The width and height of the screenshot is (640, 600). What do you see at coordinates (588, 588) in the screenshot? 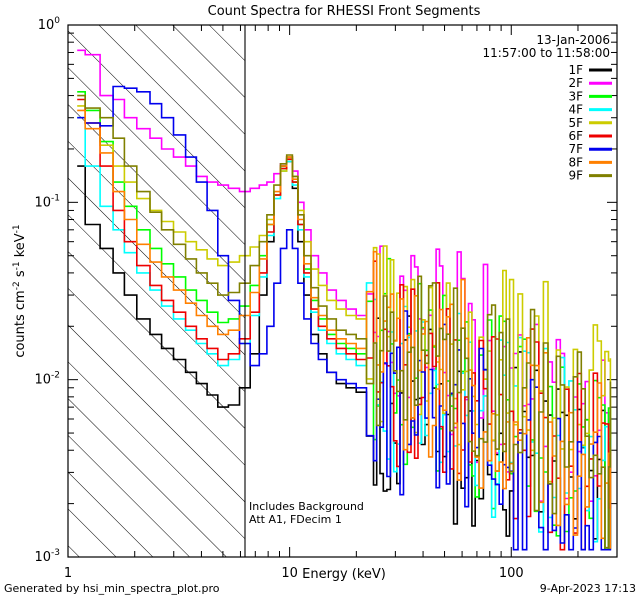
I see `footer-timestamp: 9-Apr-2023 17:13` at bounding box center [588, 588].